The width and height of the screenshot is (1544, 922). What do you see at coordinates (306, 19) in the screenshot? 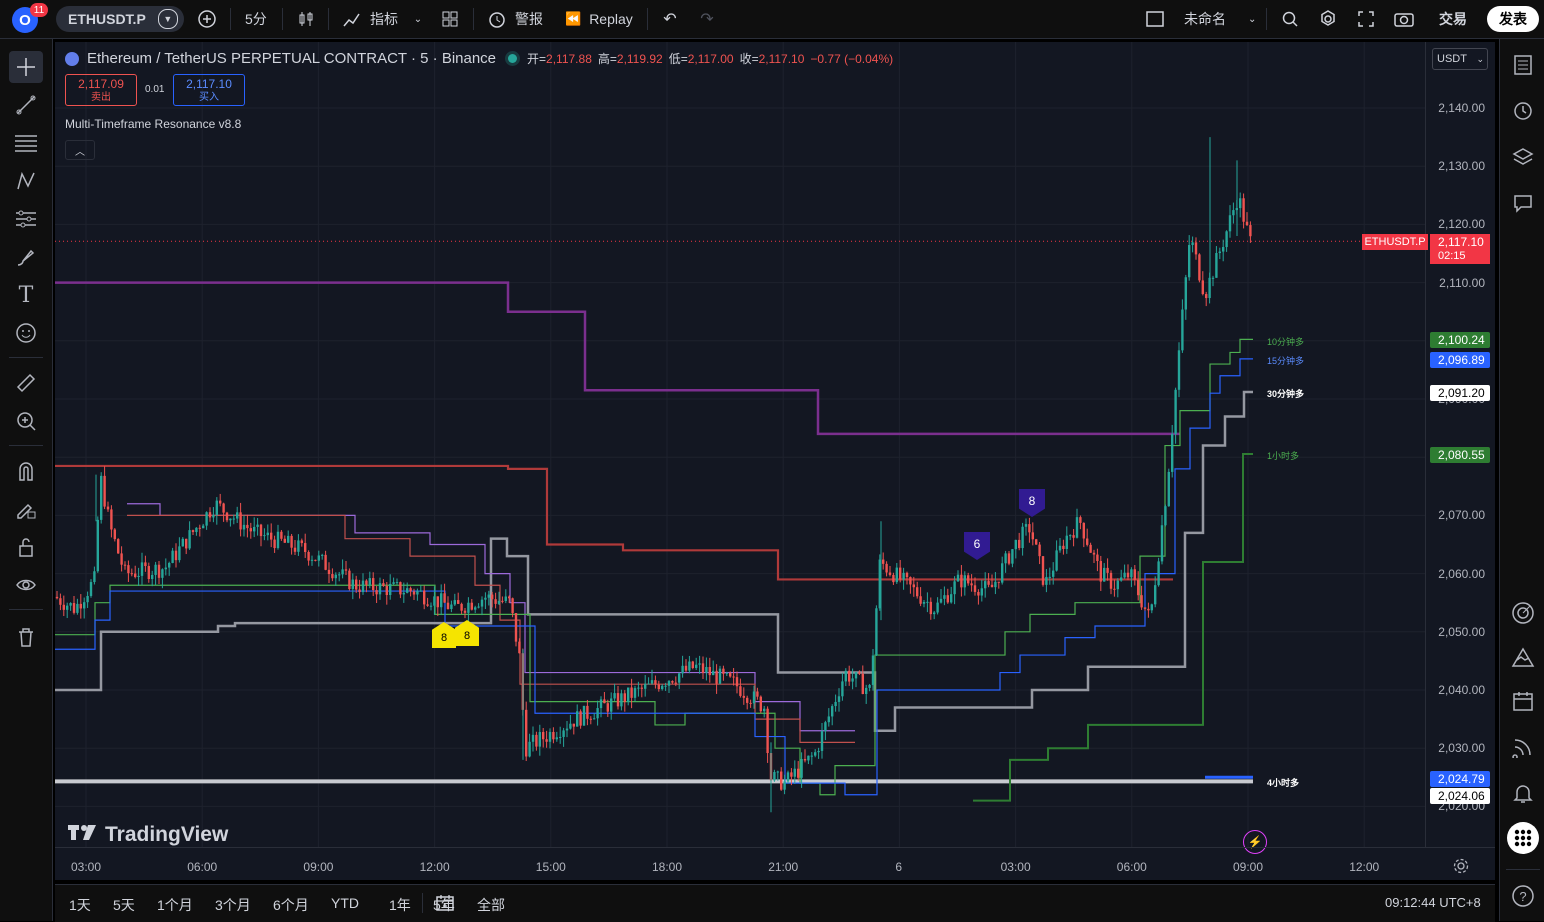
I see `candle-type-icon` at bounding box center [306, 19].